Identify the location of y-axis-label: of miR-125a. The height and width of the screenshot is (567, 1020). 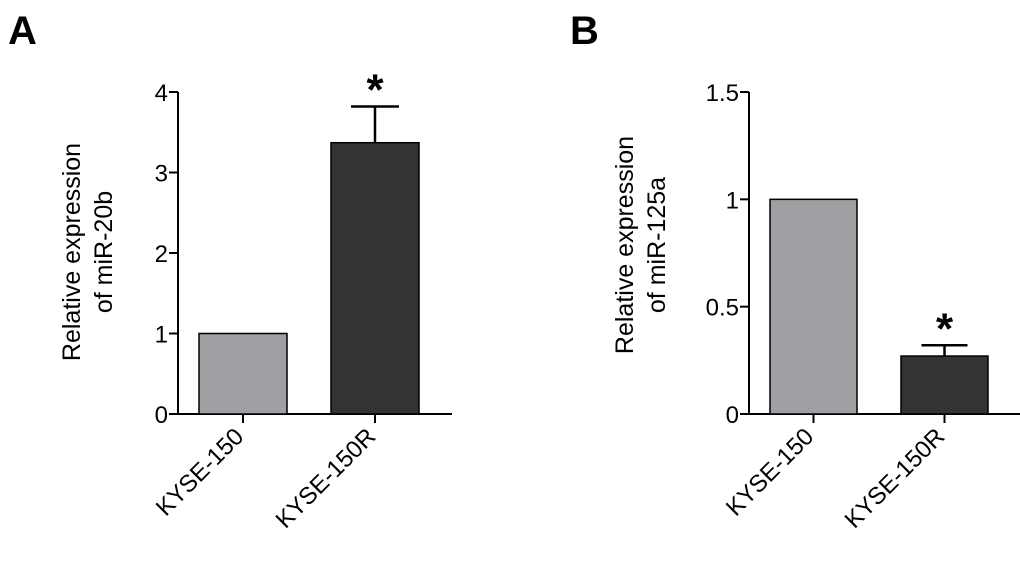
(657, 245).